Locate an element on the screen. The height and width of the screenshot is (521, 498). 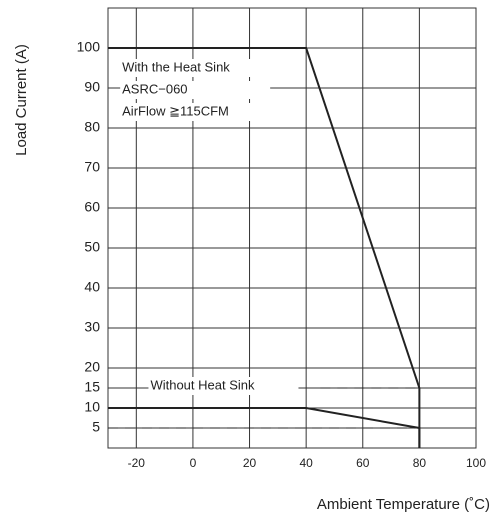
x-tick-label: 20 is located at coordinates (250, 463).